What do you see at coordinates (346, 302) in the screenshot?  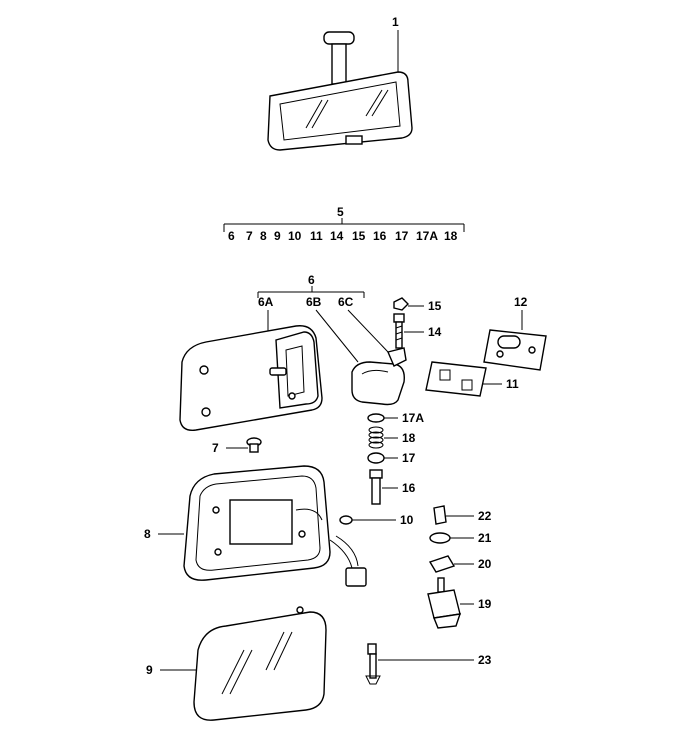 I see `callout-6c: 6C` at bounding box center [346, 302].